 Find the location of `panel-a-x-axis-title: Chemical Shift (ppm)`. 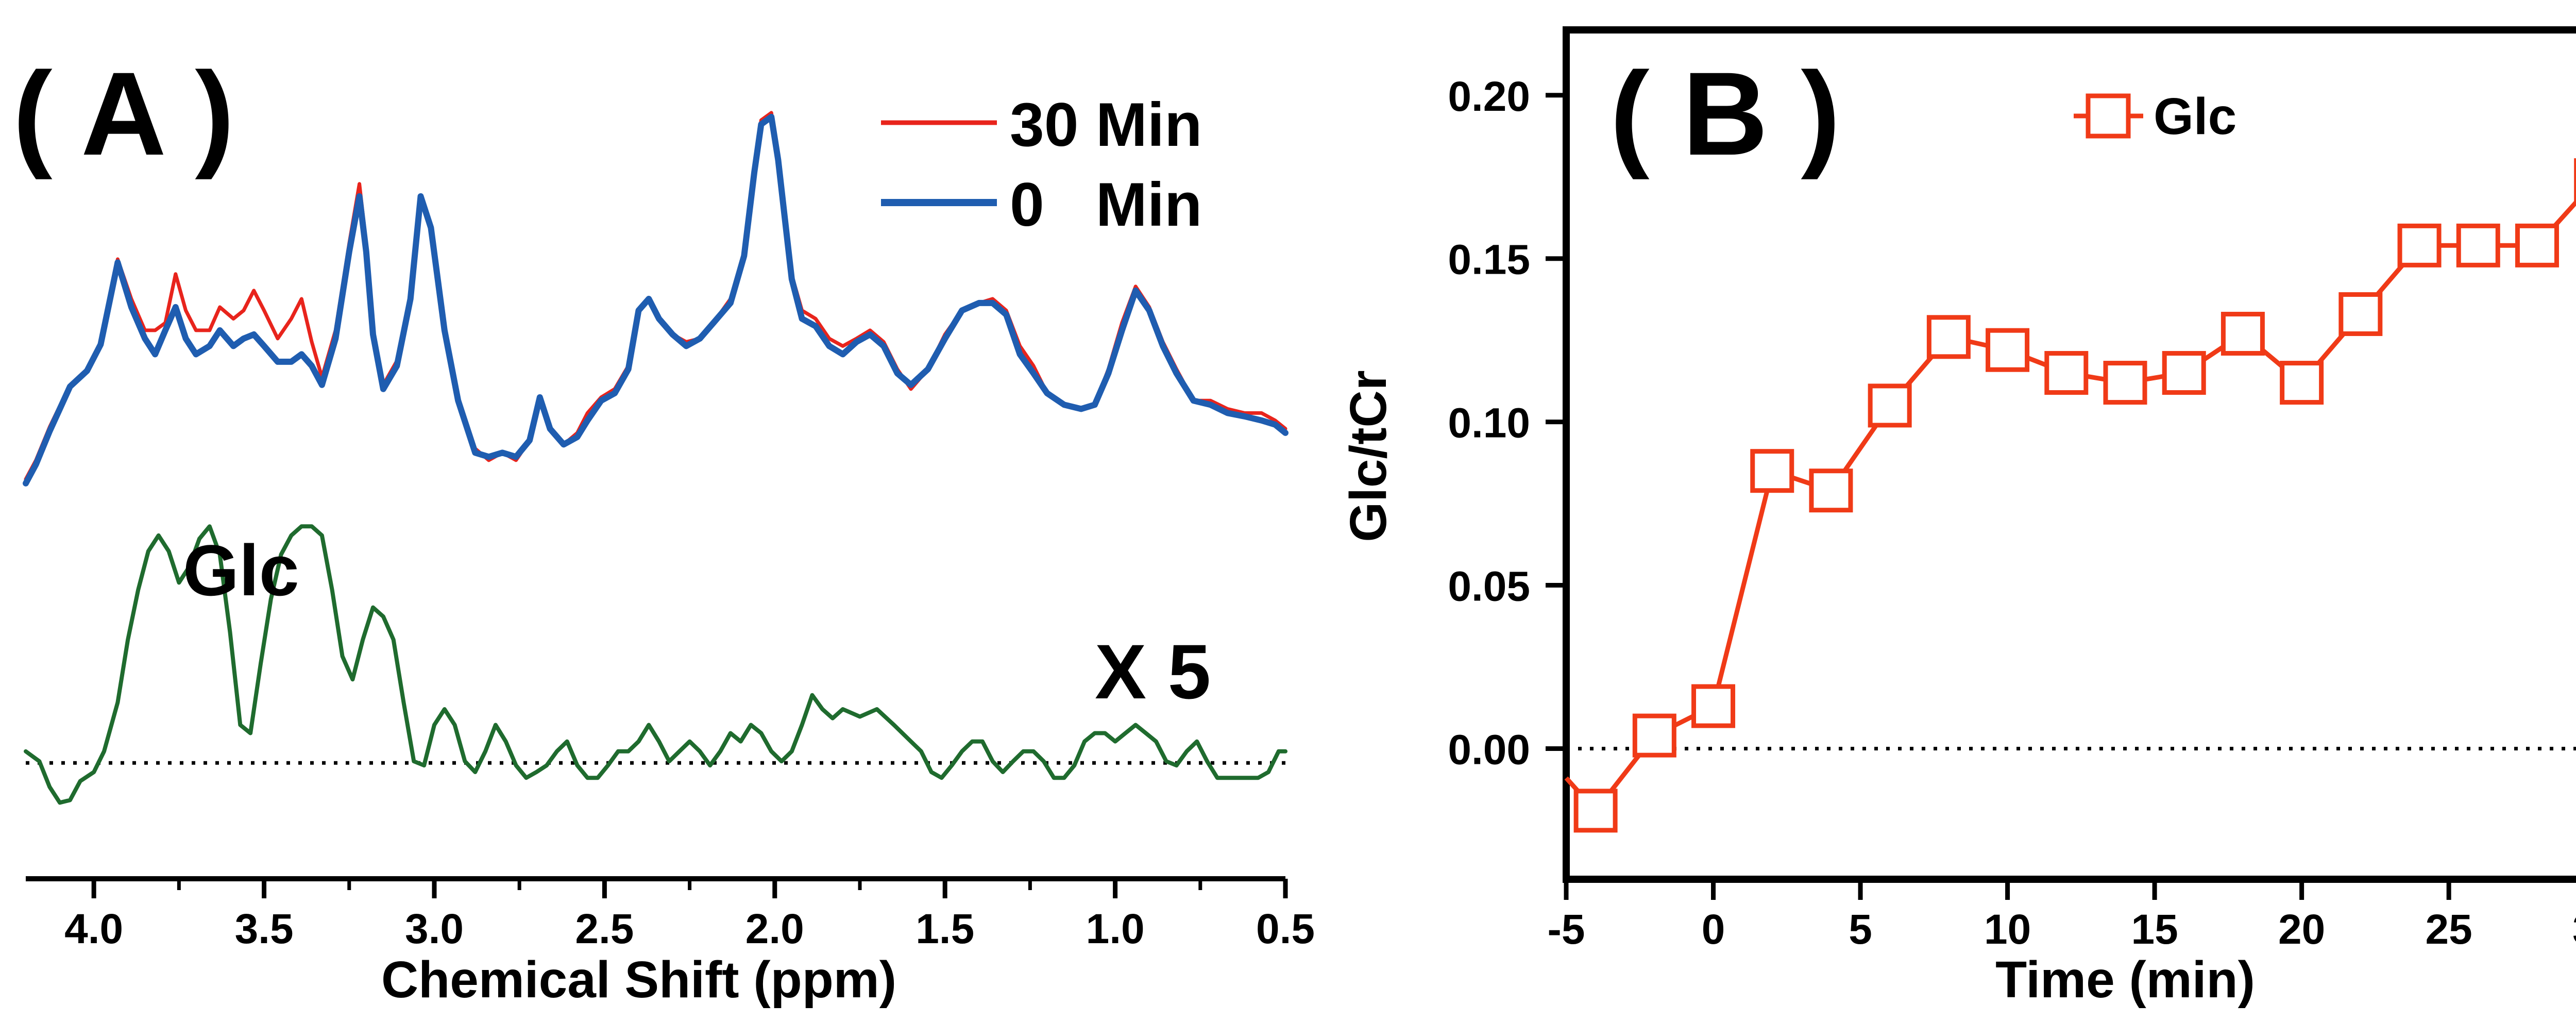

panel-a-x-axis-title: Chemical Shift (ppm) is located at coordinates (638, 980).